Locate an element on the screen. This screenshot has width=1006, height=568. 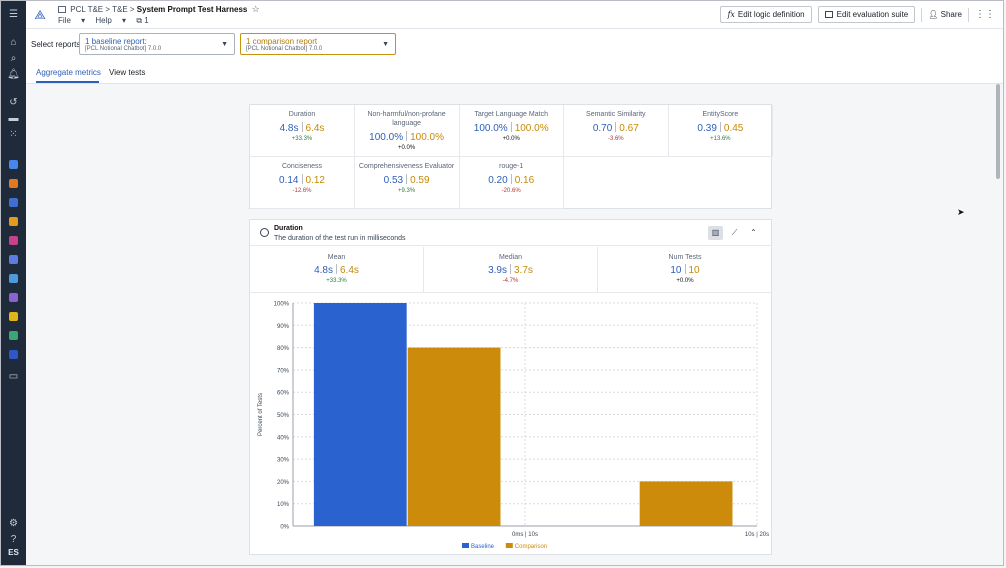
stat-delta: +33.3% is located at coordinates (336, 281).